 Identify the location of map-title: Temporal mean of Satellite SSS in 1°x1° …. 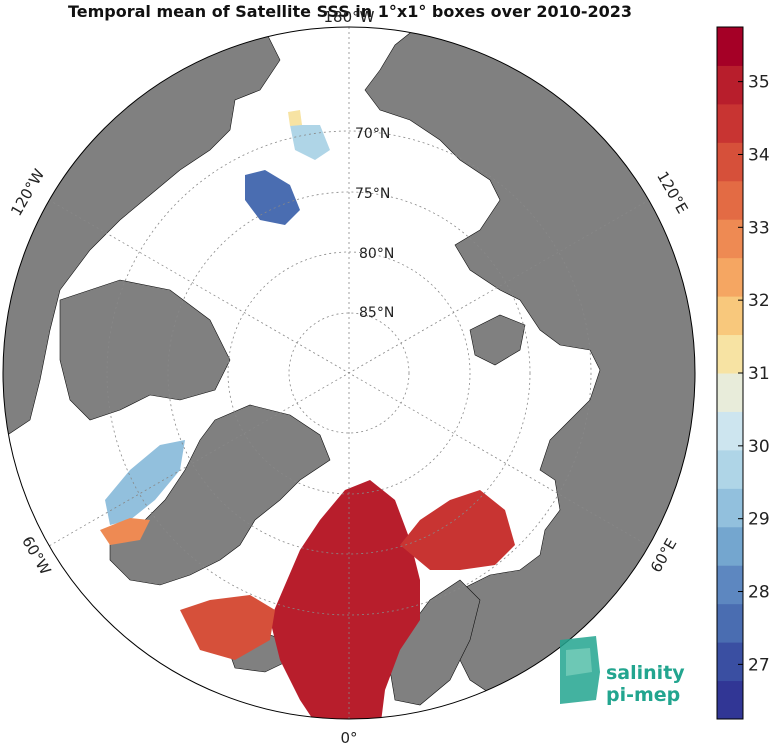
(350, 11).